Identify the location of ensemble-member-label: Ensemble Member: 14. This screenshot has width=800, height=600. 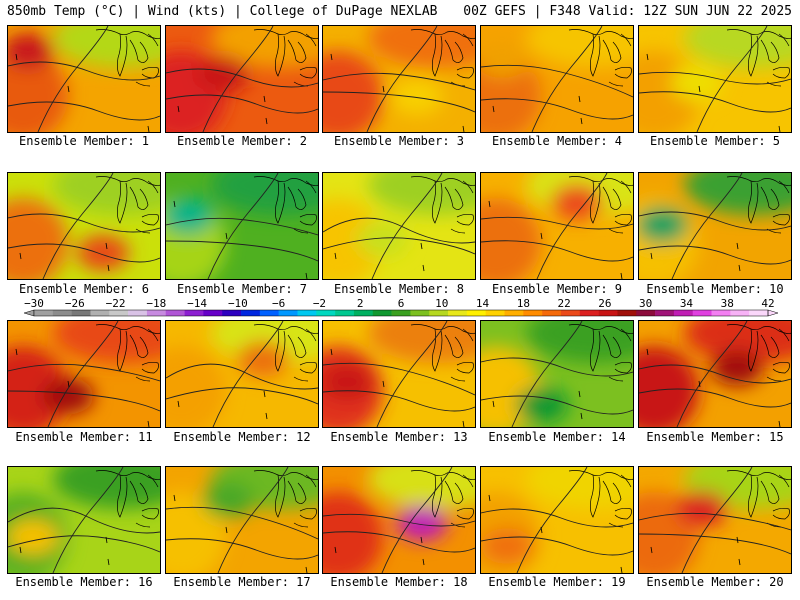
(557, 437).